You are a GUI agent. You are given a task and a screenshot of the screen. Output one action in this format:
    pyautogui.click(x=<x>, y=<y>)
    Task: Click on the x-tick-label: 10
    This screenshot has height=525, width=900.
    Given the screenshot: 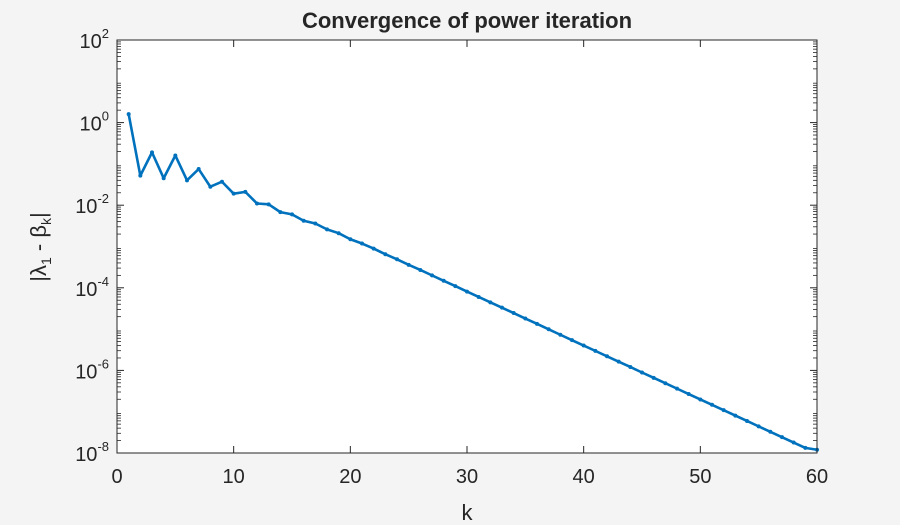 What is the action you would take?
    pyautogui.click(x=234, y=477)
    